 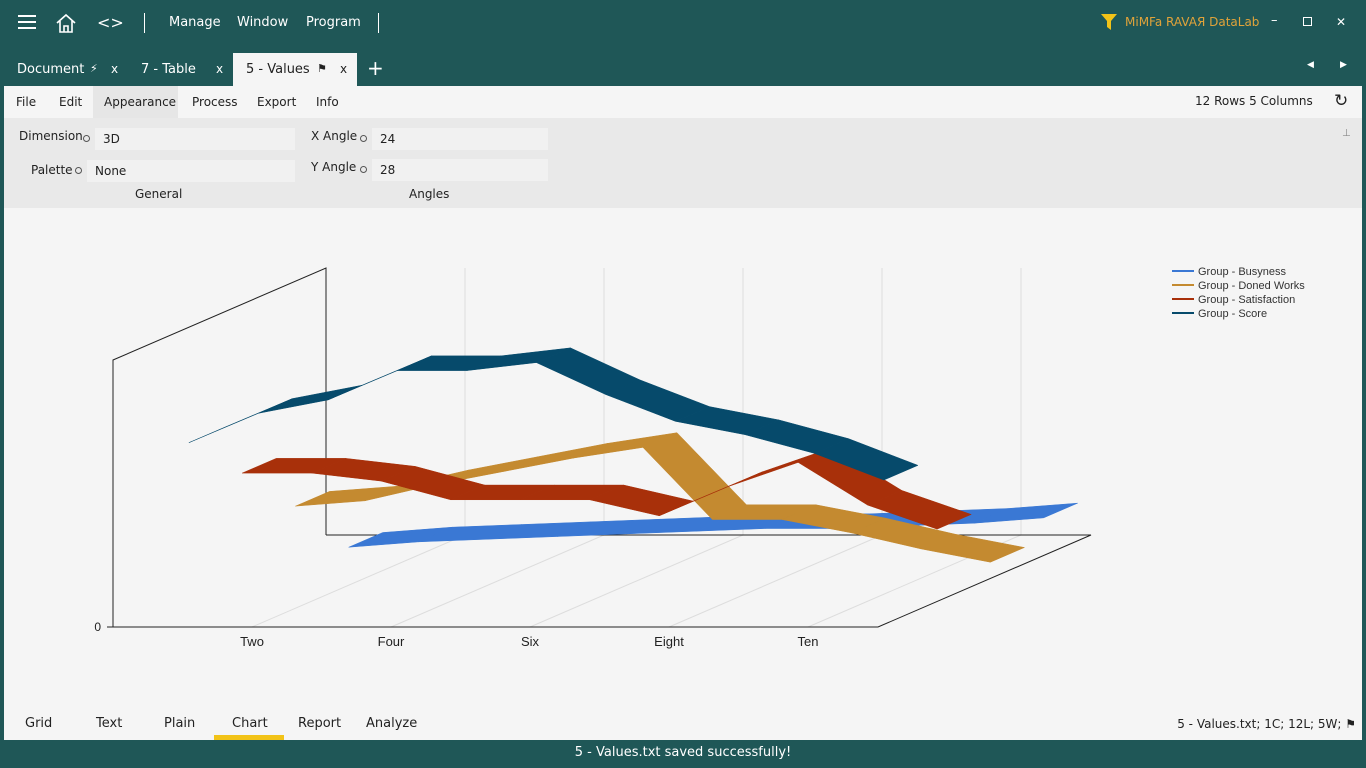 What do you see at coordinates (1254, 101) in the screenshot?
I see `row-info: 12 Rows 5 Columns` at bounding box center [1254, 101].